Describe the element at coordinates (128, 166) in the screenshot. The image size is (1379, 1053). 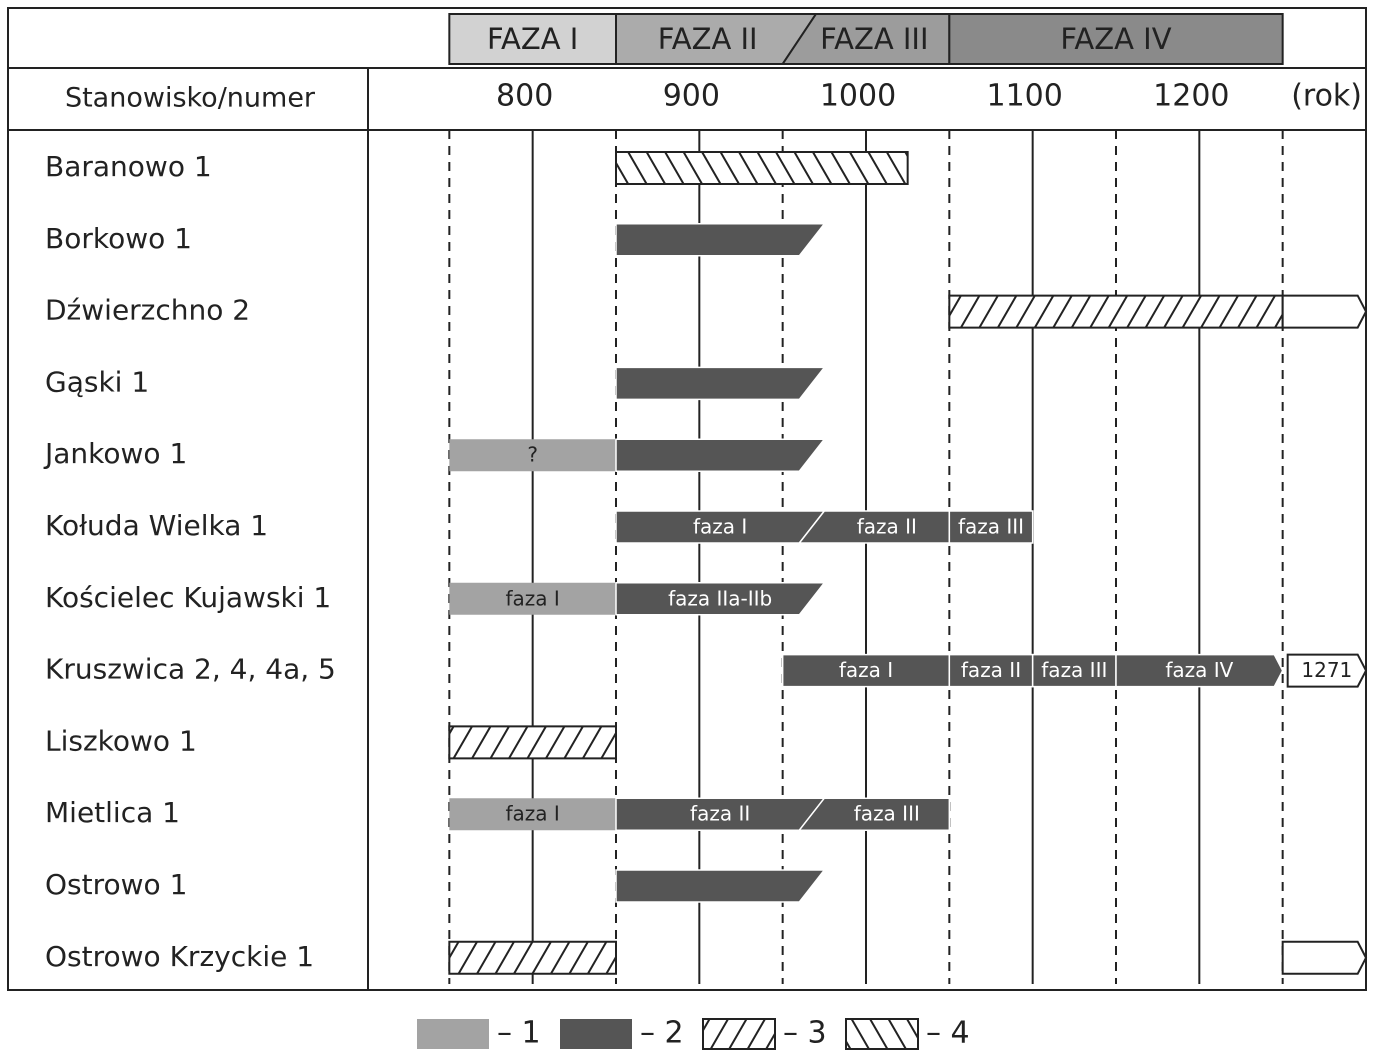
I see `row-label: Baranowo 1` at that location.